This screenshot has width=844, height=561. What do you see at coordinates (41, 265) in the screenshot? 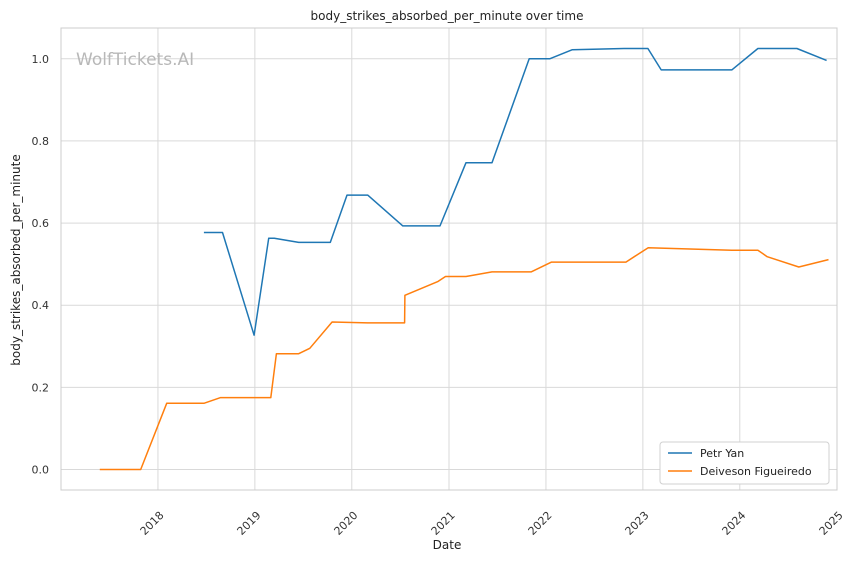
I see `y-axis-ticks: 0.0 0.2 0.4 0.6 0.8 1.0` at bounding box center [41, 265].